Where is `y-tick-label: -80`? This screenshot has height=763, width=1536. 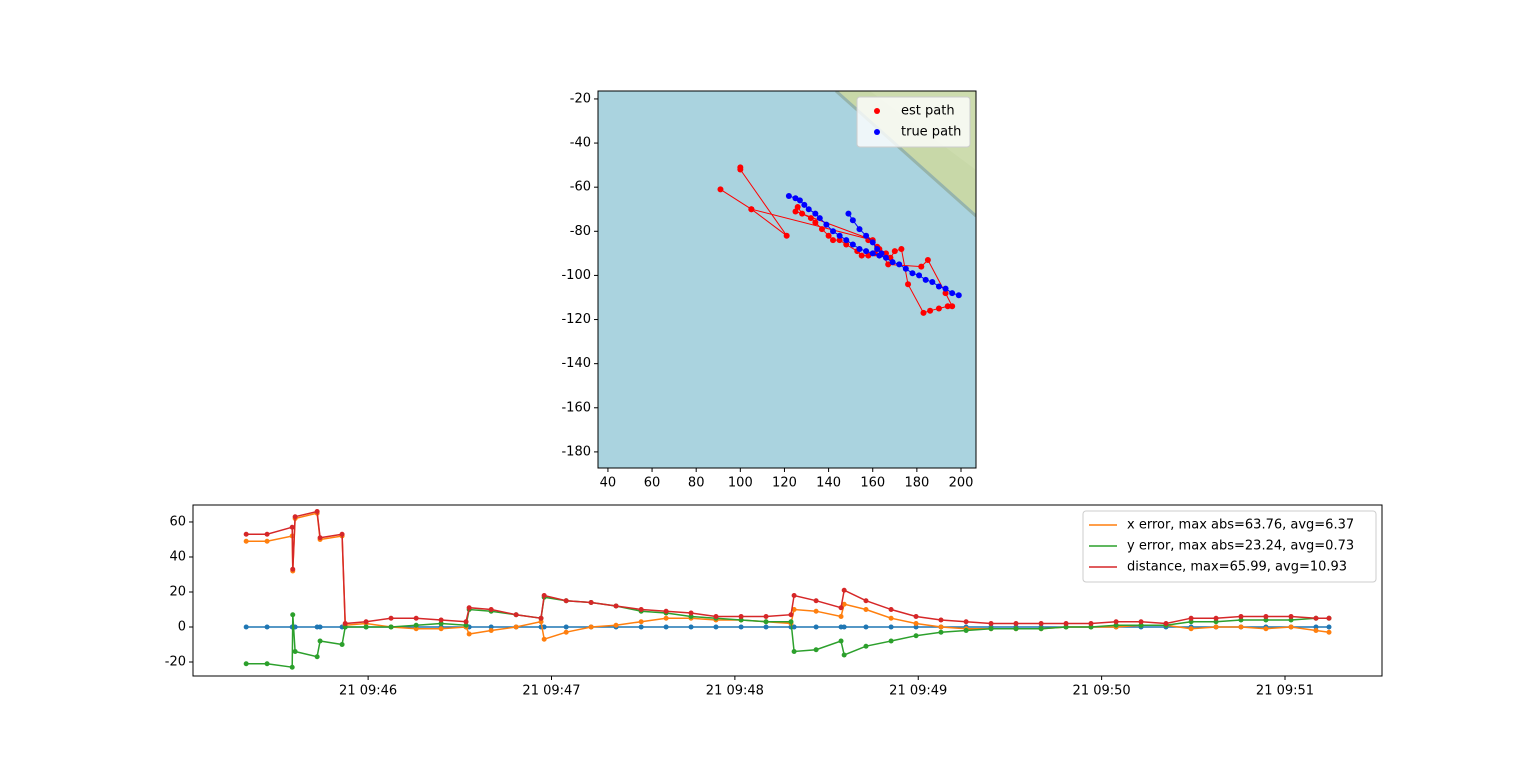 y-tick-label: -80 is located at coordinates (580, 231).